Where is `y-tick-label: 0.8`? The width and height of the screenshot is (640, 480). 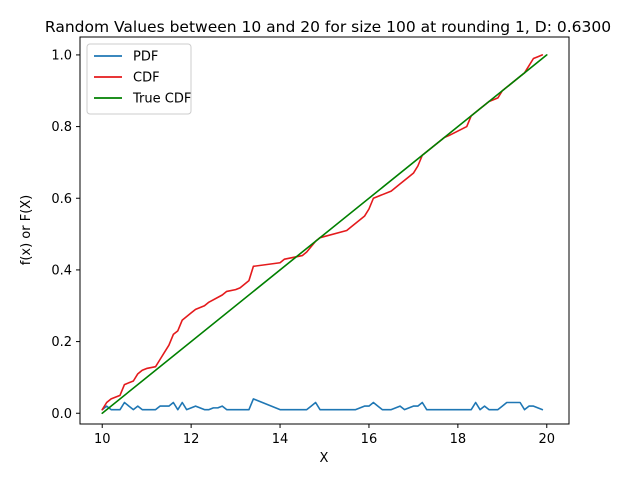
y-tick-label: 0.8 is located at coordinates (61, 127).